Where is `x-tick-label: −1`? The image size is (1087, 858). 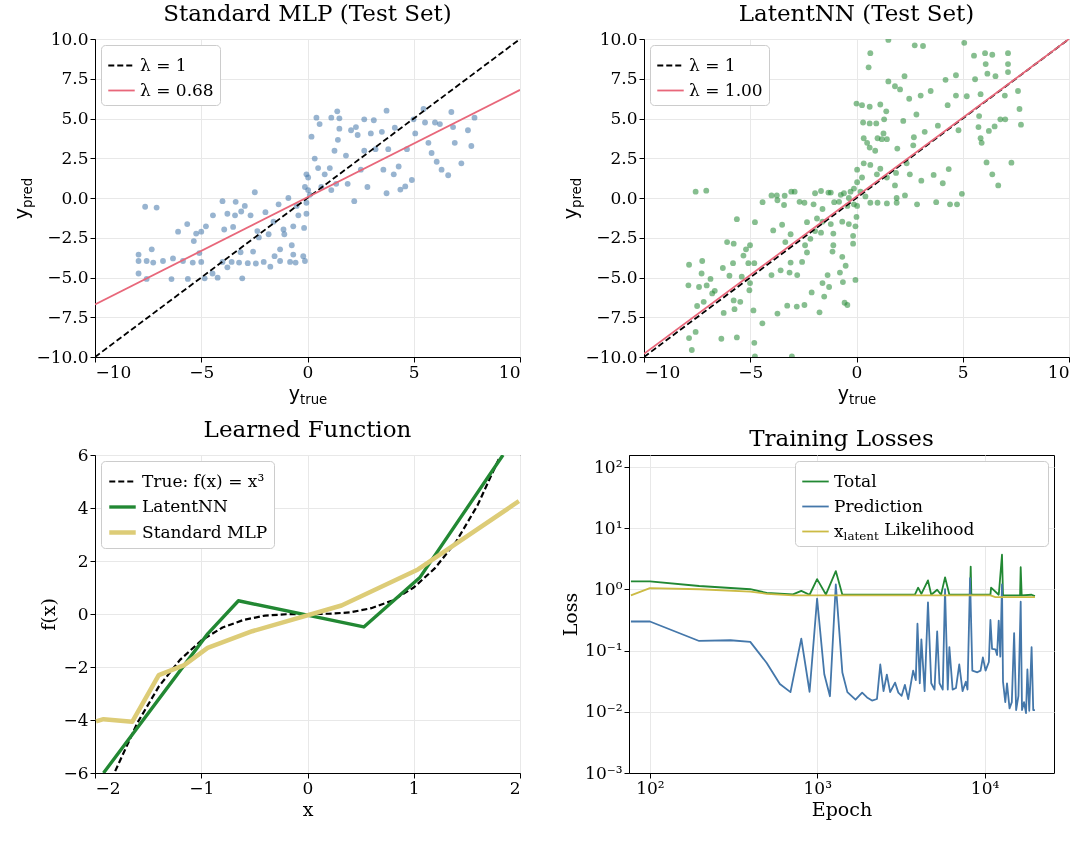
x-tick-label: −1 is located at coordinates (202, 787).